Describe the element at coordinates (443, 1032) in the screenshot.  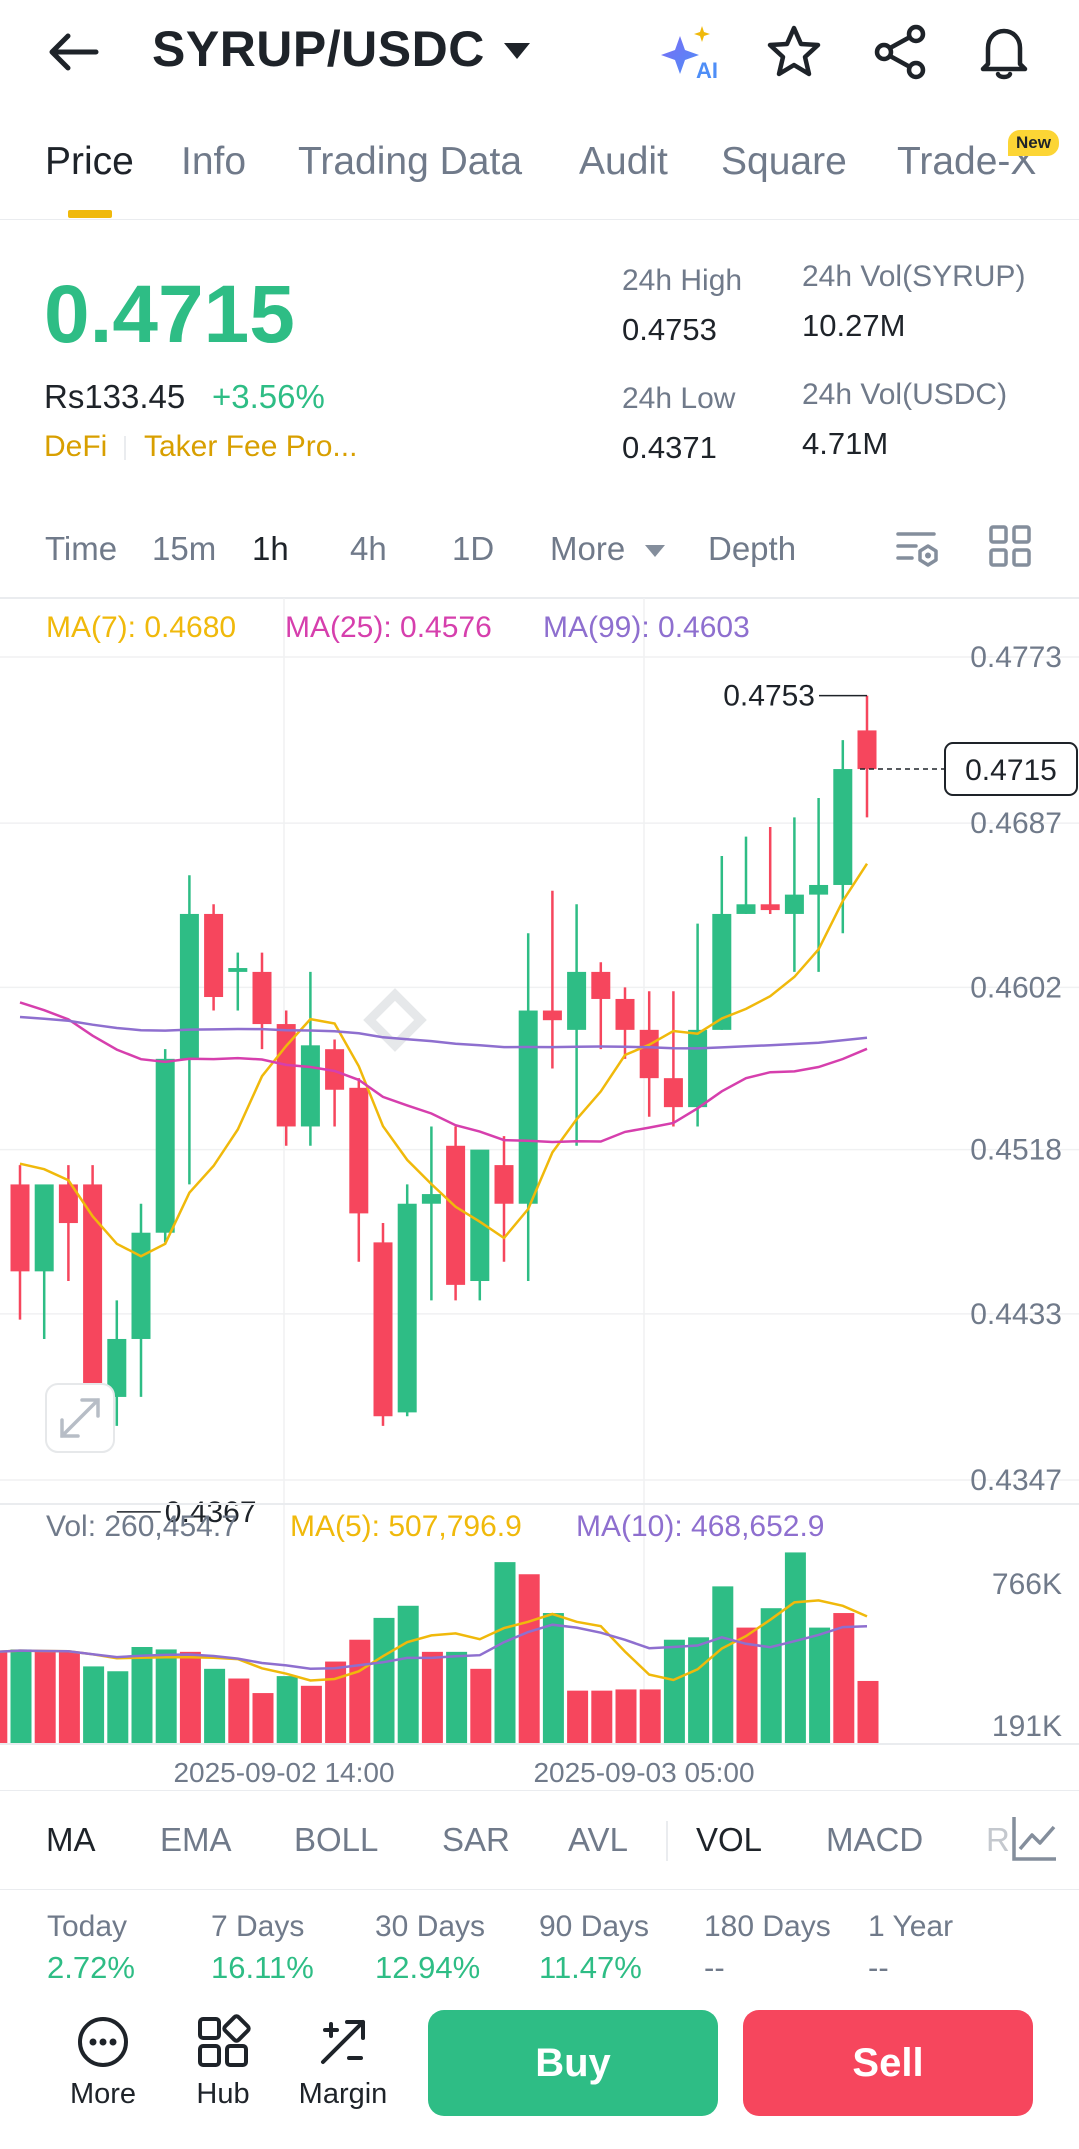
I see `ma99-line` at that location.